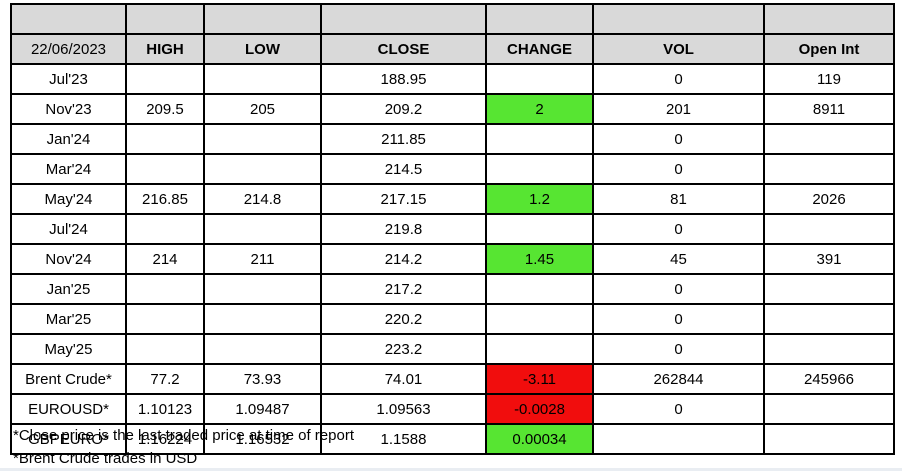  Describe the element at coordinates (165, 439) in the screenshot. I see `cell-high: 1.16224` at that location.